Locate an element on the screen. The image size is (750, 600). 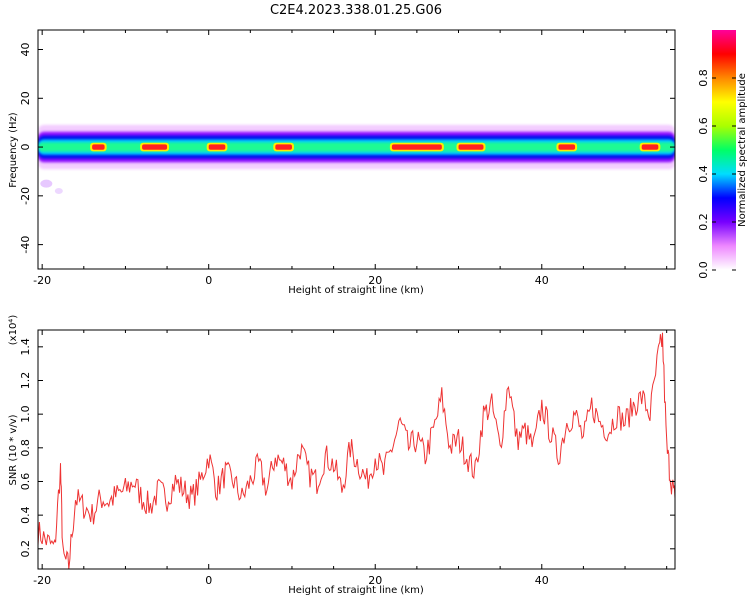
colorbar-scale is located at coordinates (724, 150).